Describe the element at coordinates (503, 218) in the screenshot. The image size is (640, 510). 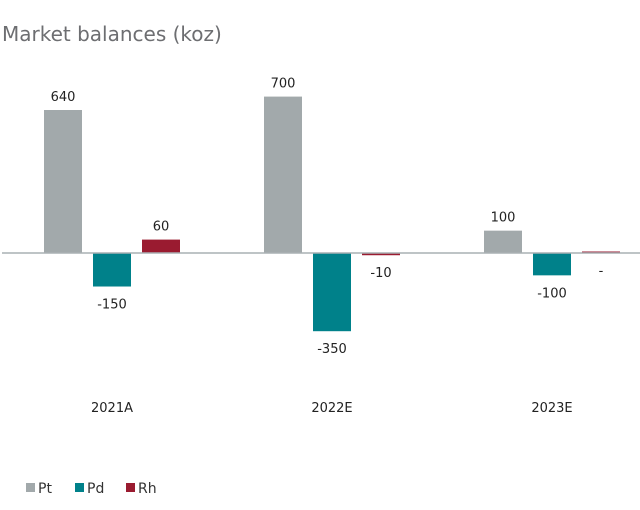
I see `data-label: 100` at that location.